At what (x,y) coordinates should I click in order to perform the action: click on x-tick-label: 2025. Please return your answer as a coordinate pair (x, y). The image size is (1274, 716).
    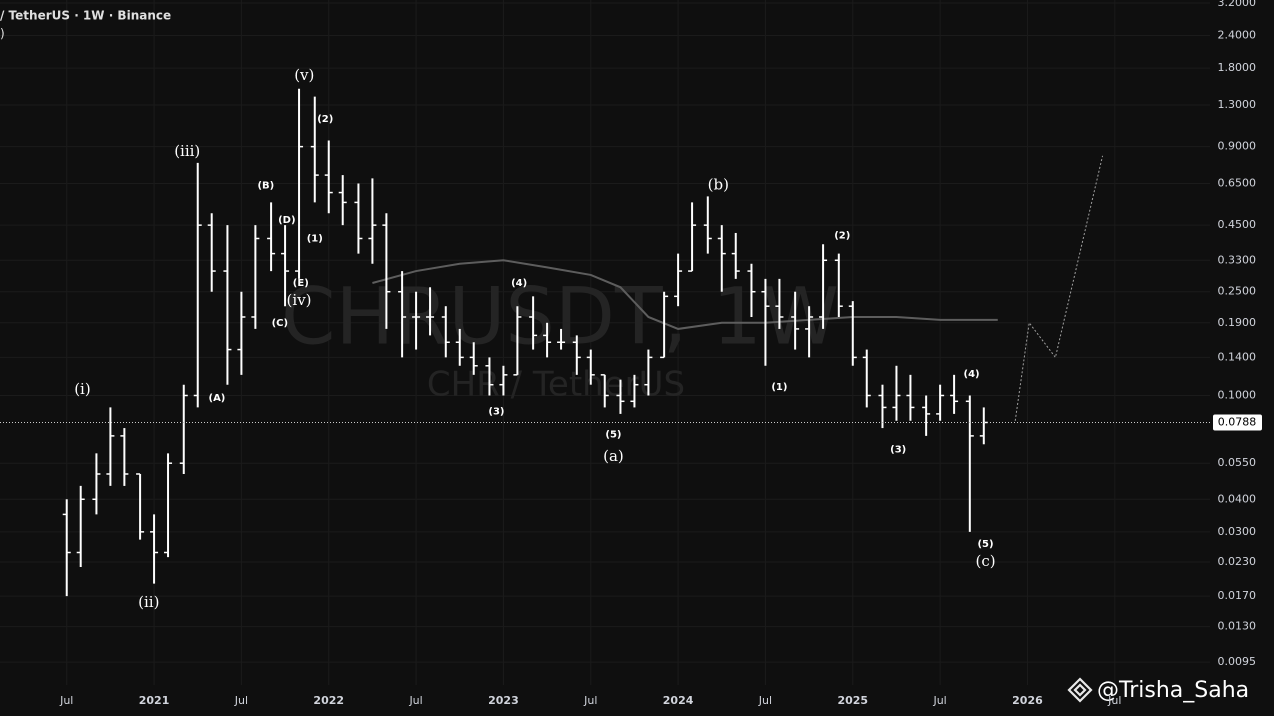
    Looking at the image, I should click on (852, 700).